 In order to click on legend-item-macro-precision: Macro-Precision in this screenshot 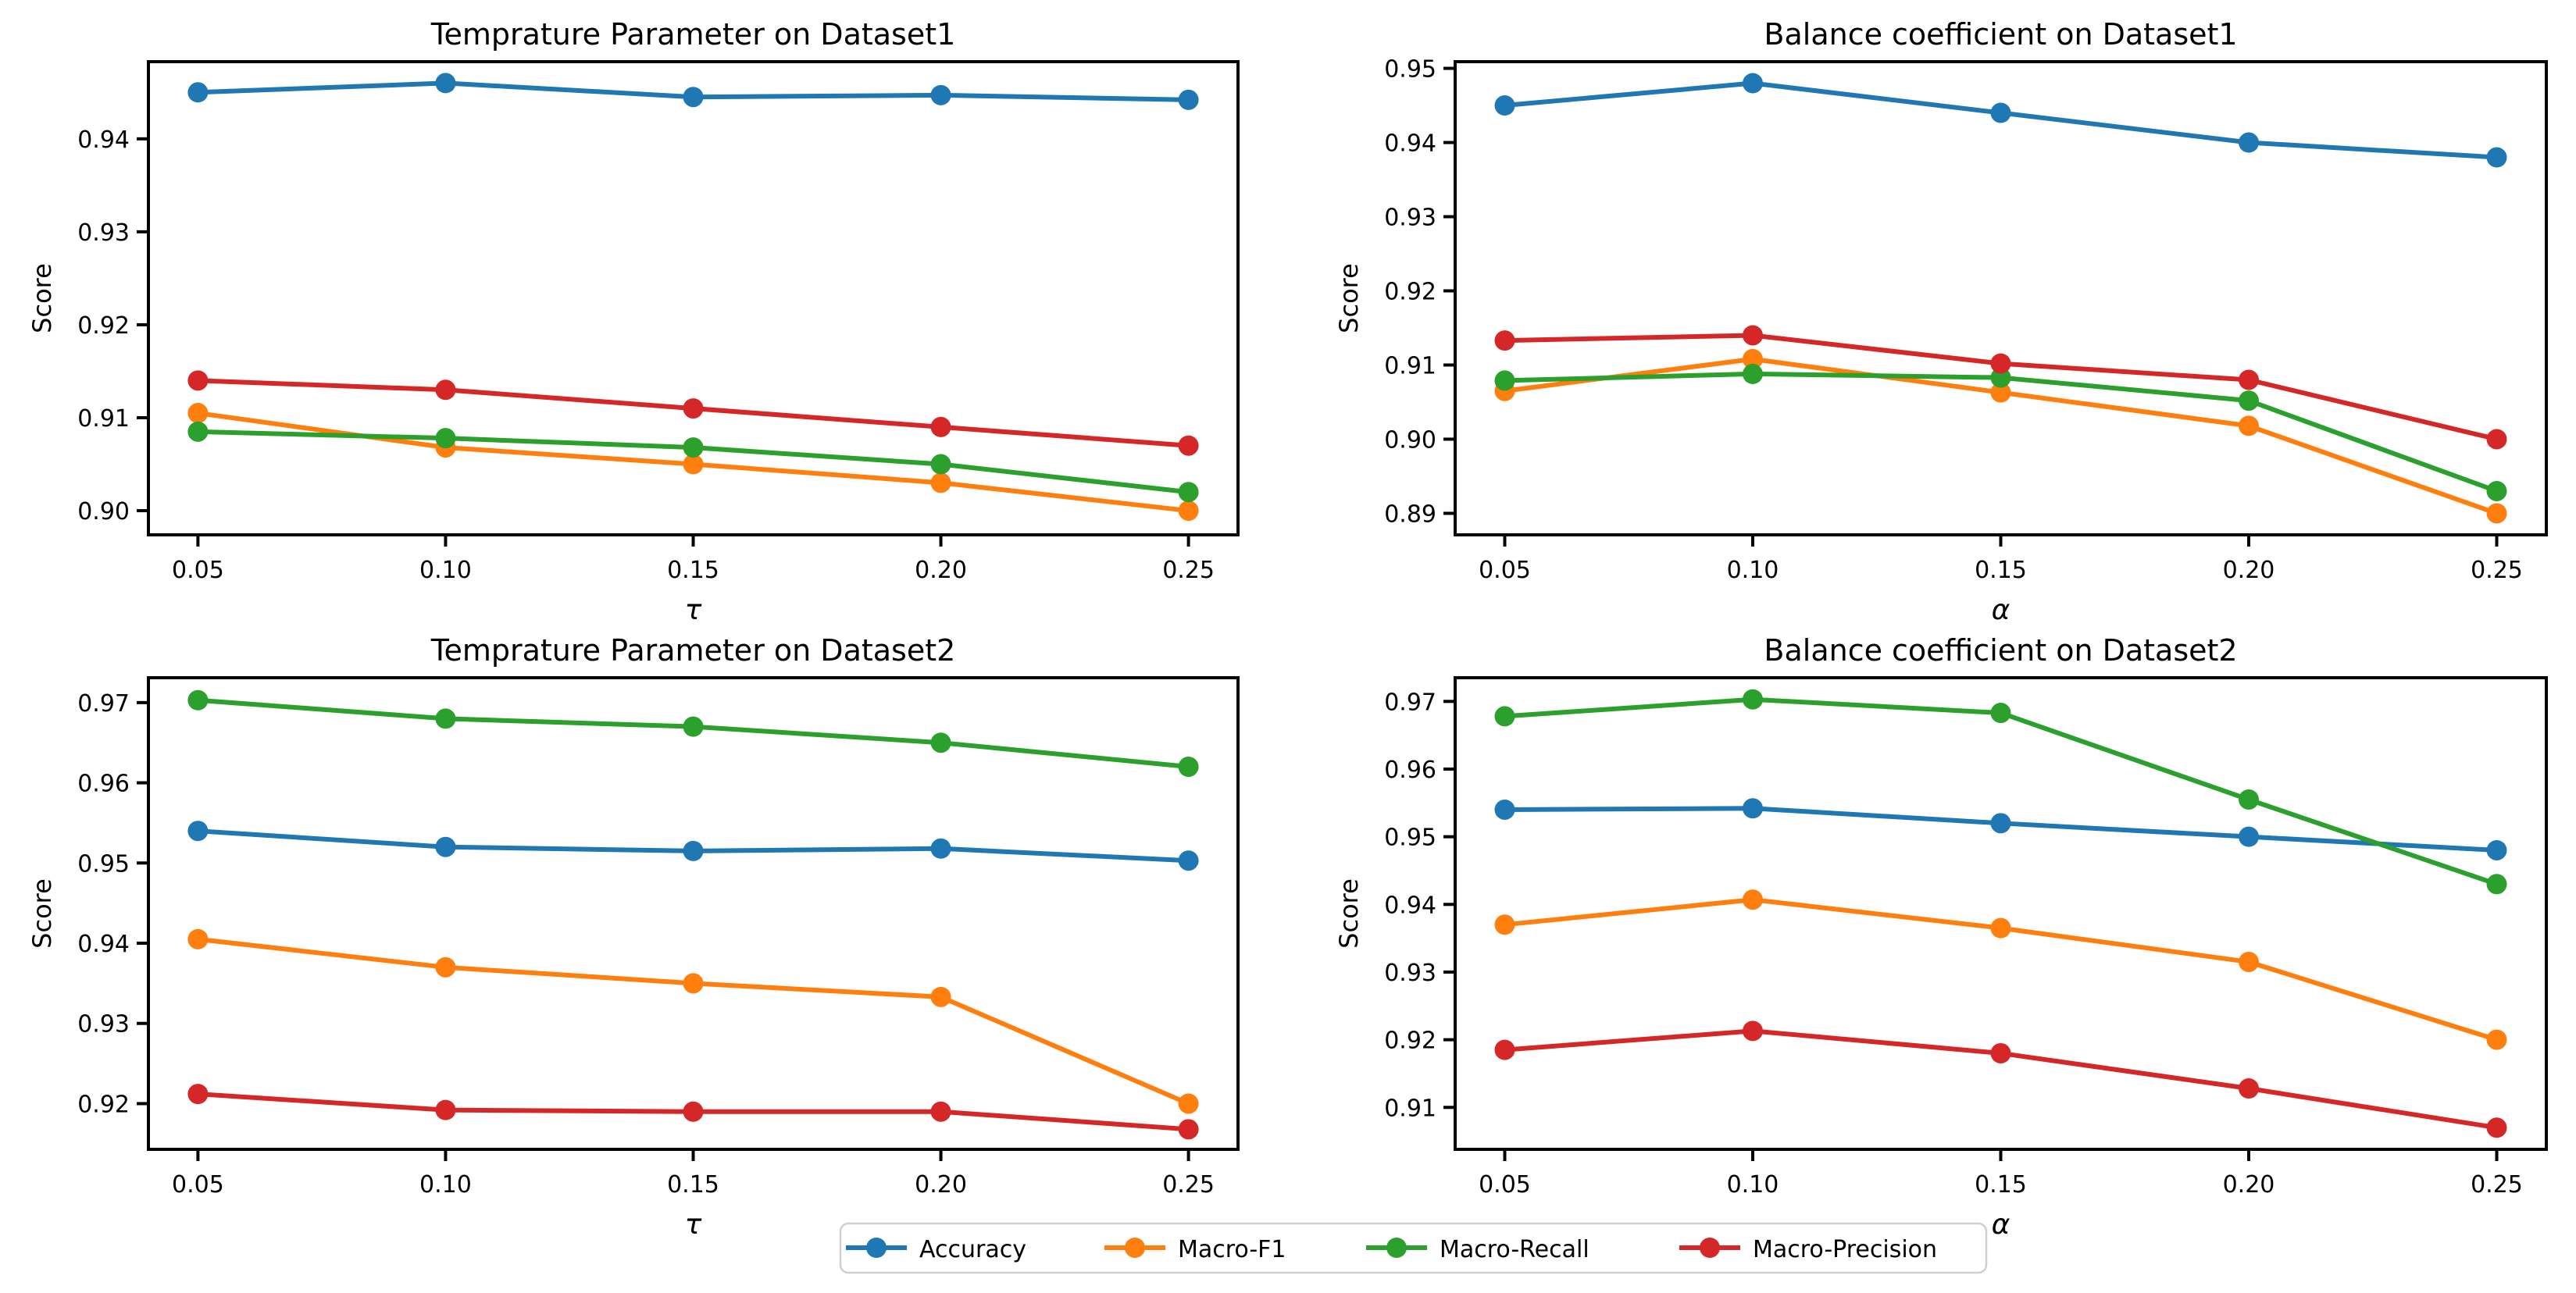, I will do `click(1808, 1249)`.